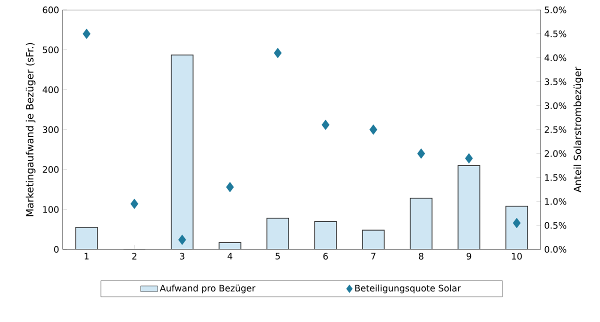 This screenshot has height=322, width=600. What do you see at coordinates (555, 34) in the screenshot?
I see `y2-tick-label: 4.5%` at bounding box center [555, 34].